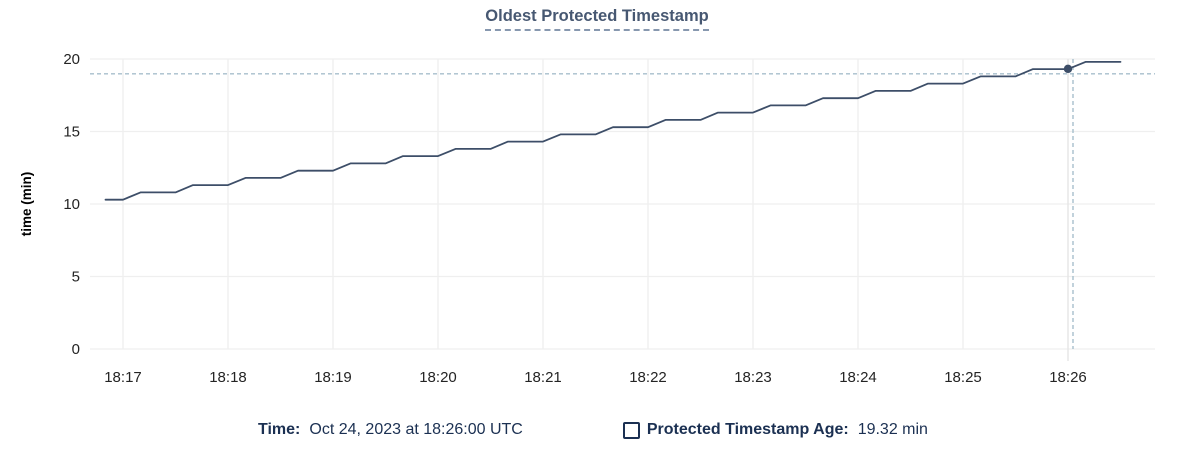  I want to click on x-tick-label: 18:19, so click(333, 377).